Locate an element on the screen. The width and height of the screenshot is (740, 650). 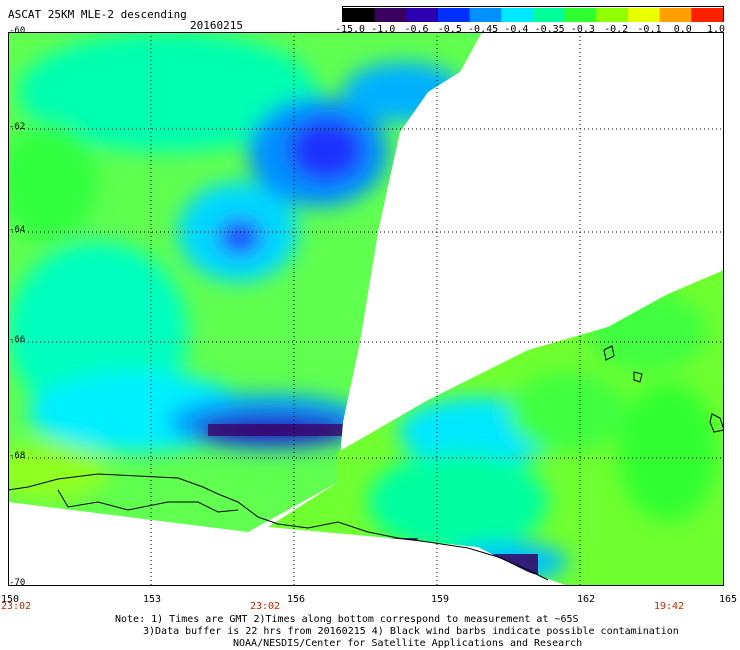
colorbar is located at coordinates (533, 14).